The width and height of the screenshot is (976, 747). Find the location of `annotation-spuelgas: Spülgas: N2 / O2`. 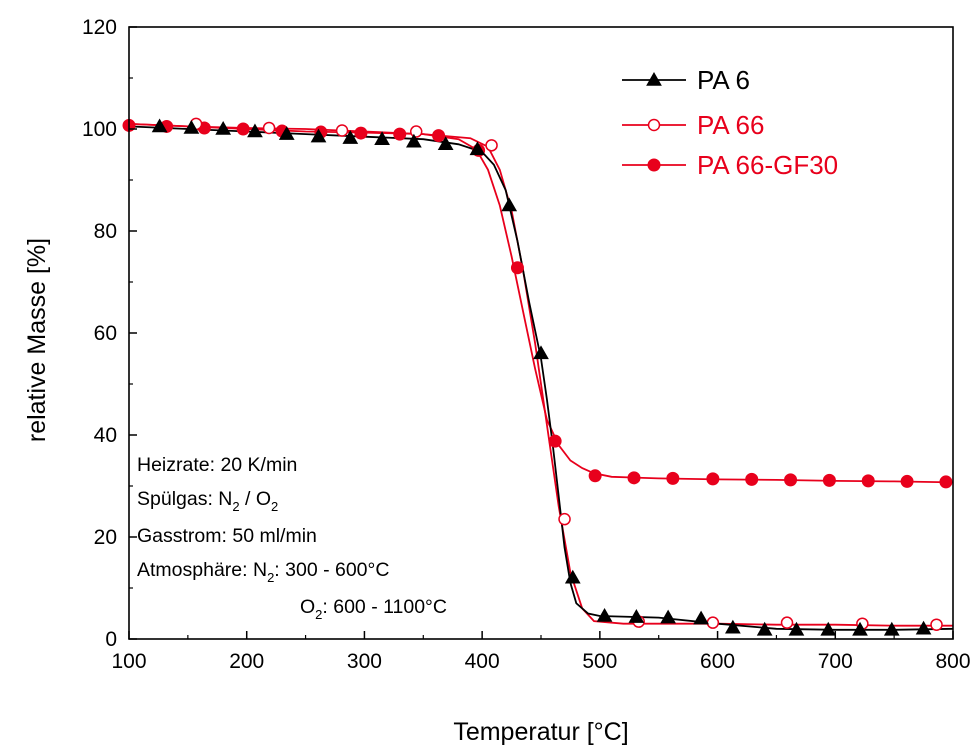

annotation-spuelgas: Spülgas: N2 / O2 is located at coordinates (207, 501).